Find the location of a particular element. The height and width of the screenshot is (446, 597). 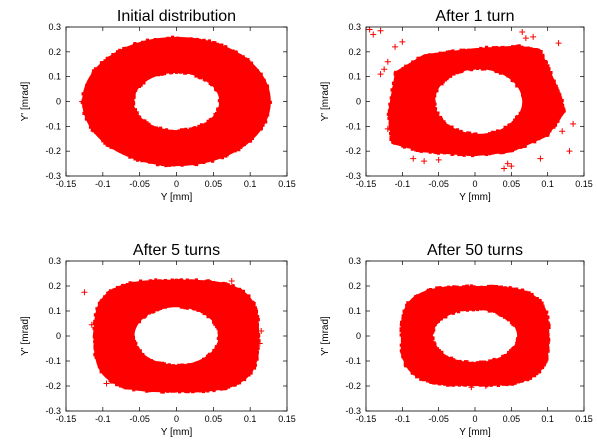

x-tick-label: -0.05 is located at coordinates (438, 419).